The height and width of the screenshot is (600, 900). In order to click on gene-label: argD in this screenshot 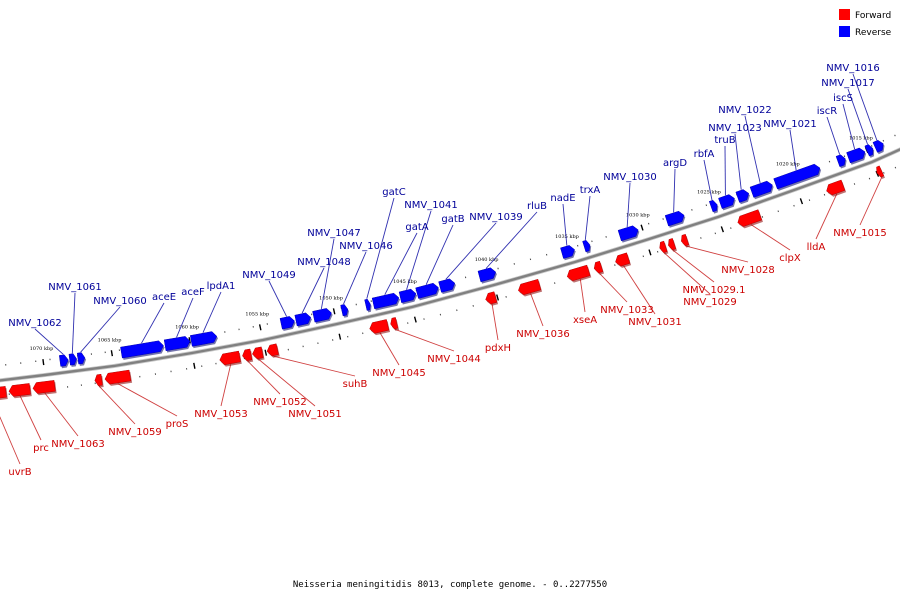, I will do `click(675, 163)`.